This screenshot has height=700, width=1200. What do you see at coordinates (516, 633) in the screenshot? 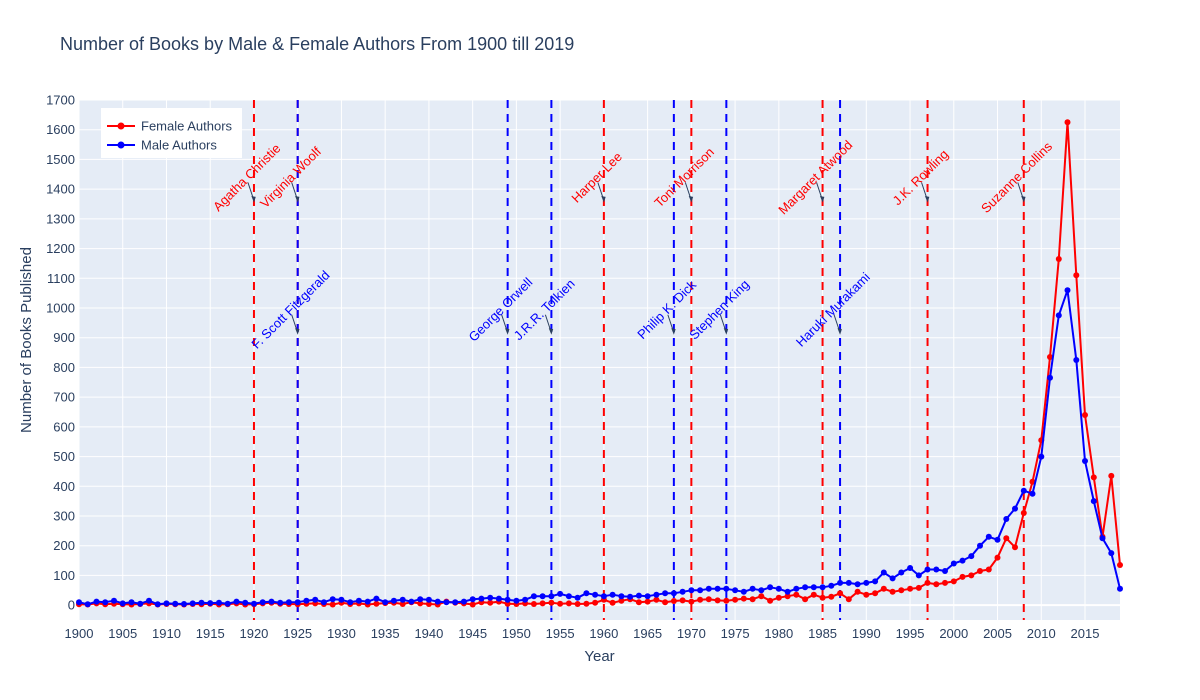
I see `x-tick-label: 1950` at bounding box center [516, 633].